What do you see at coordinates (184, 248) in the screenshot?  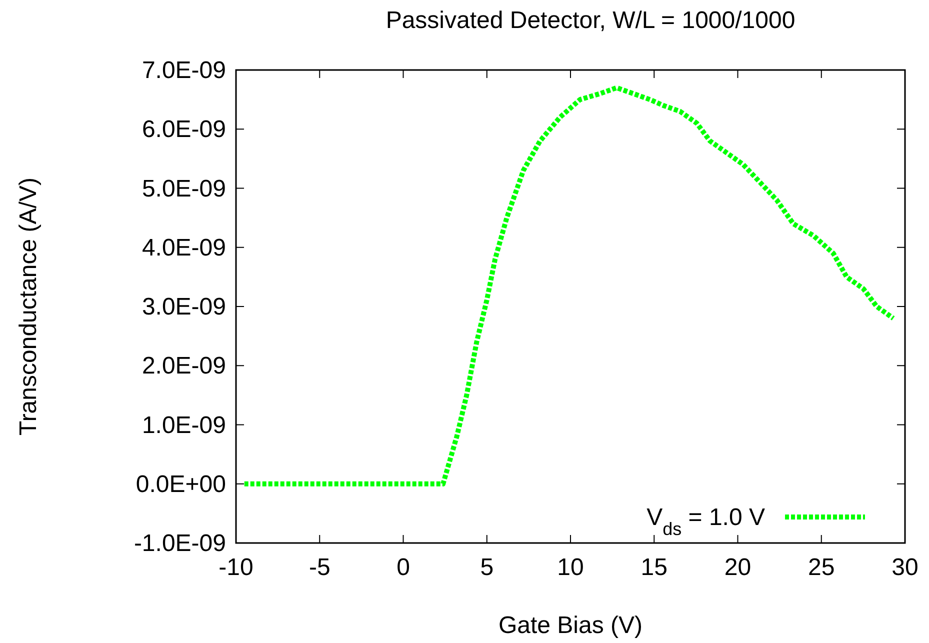 I see `y-tick-label: 4.0E-09` at bounding box center [184, 248].